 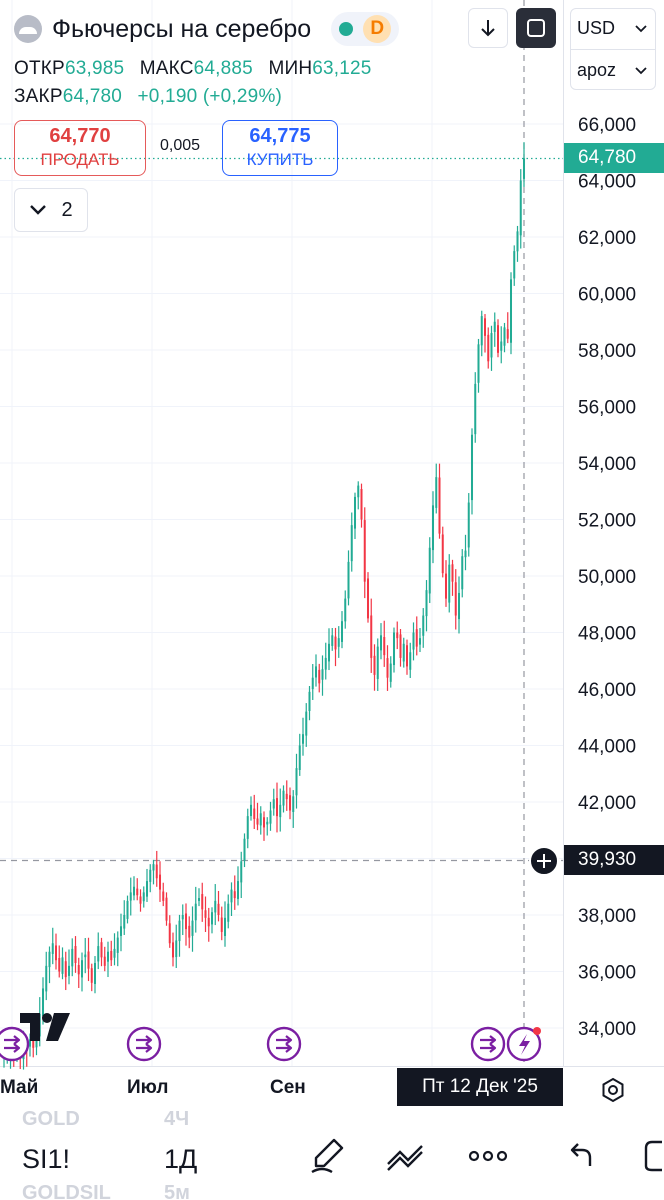 What do you see at coordinates (80, 148) in the screenshot?
I see `sell-button: 64,770 ПРОДАТЬ` at bounding box center [80, 148].